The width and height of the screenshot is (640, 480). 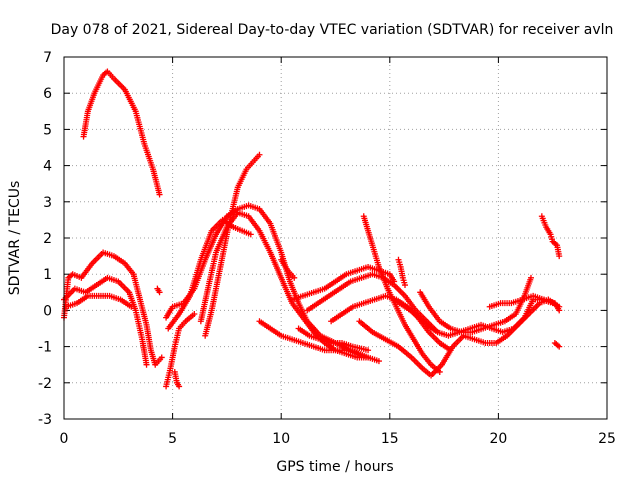 I want to click on x-tick-label: 25, so click(x=607, y=439).